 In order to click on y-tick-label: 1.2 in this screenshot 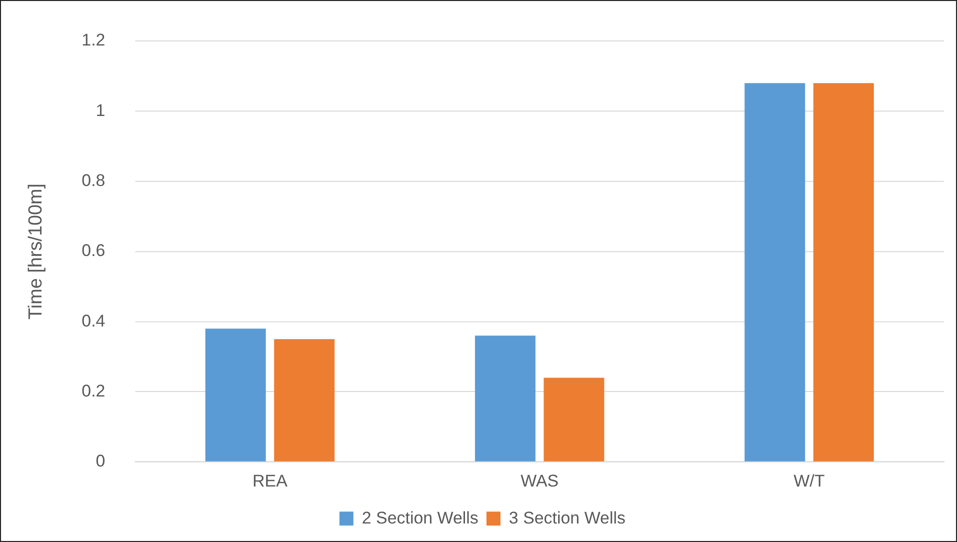, I will do `click(94, 40)`.